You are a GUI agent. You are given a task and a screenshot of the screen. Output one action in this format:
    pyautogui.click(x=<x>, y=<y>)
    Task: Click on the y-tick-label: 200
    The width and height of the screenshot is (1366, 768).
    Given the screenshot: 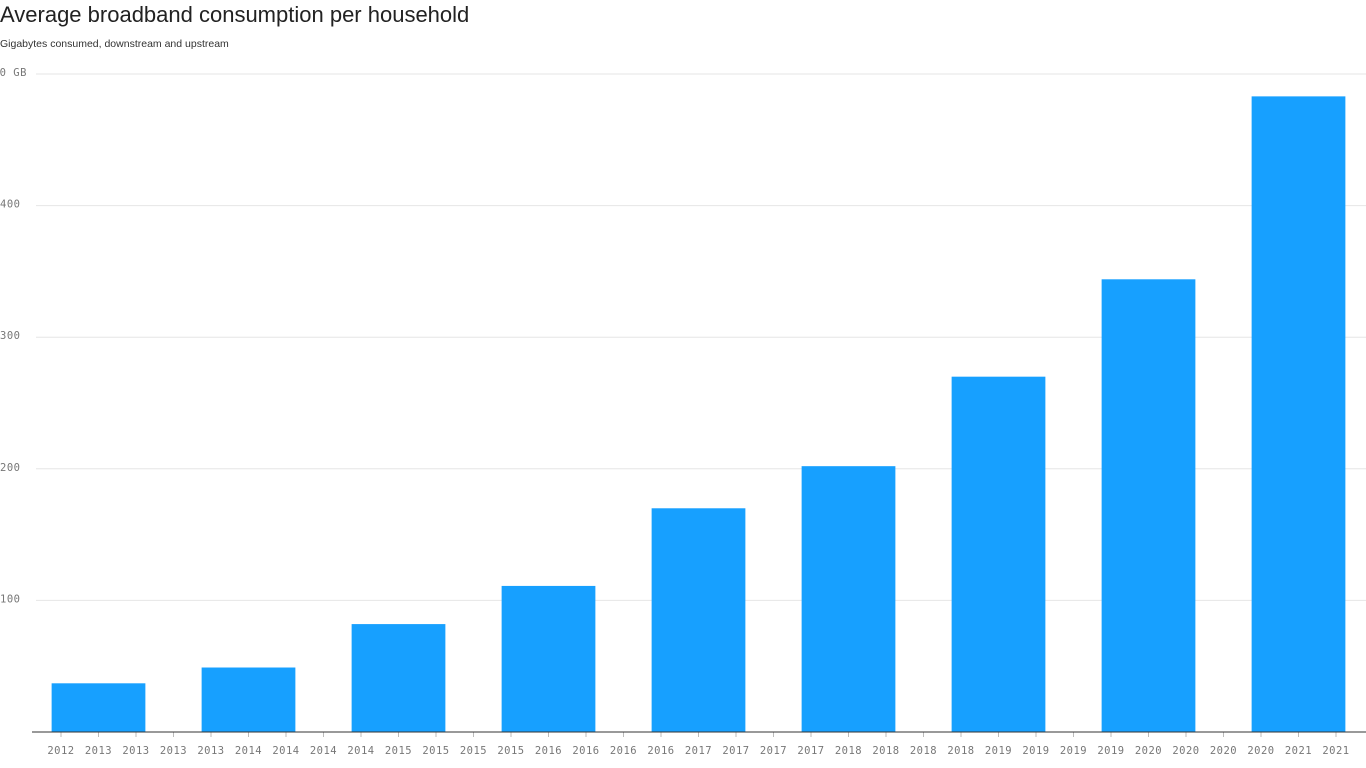 What is the action you would take?
    pyautogui.click(x=10, y=468)
    